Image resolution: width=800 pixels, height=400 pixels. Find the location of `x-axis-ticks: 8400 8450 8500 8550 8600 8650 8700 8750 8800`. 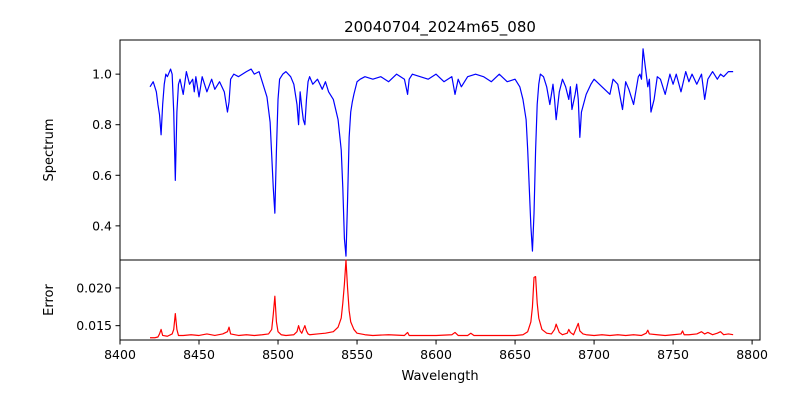

x-axis-ticks: 8400 8450 8500 8550 8600 8650 8700 8750 8800 is located at coordinates (436, 351).